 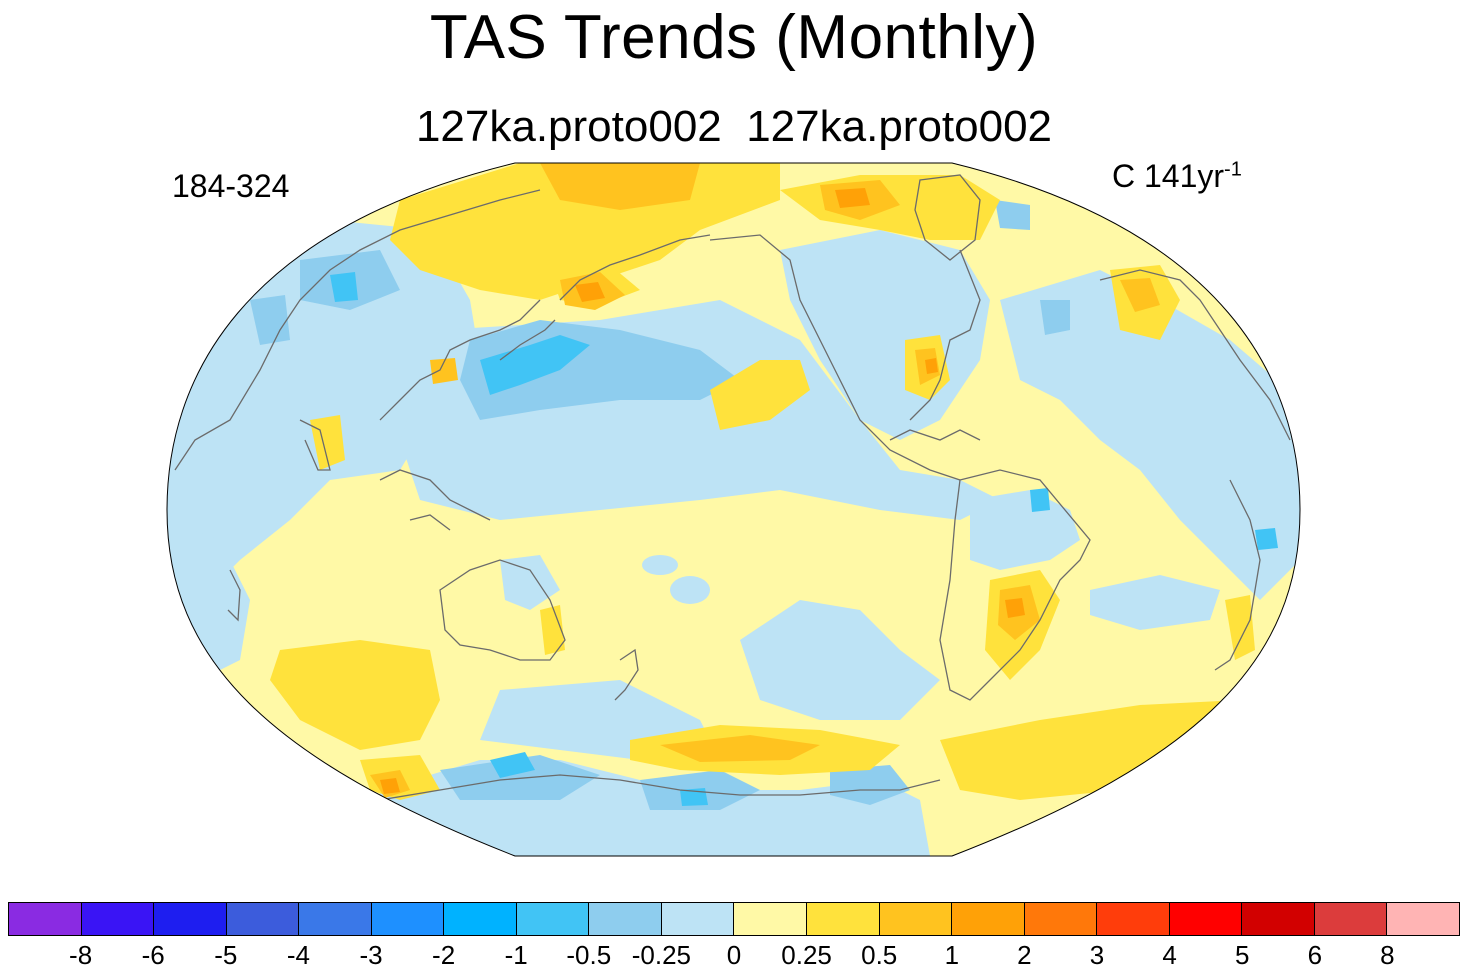 What do you see at coordinates (1315, 955) in the screenshot?
I see `colorbar-tick-label: 6` at bounding box center [1315, 955].